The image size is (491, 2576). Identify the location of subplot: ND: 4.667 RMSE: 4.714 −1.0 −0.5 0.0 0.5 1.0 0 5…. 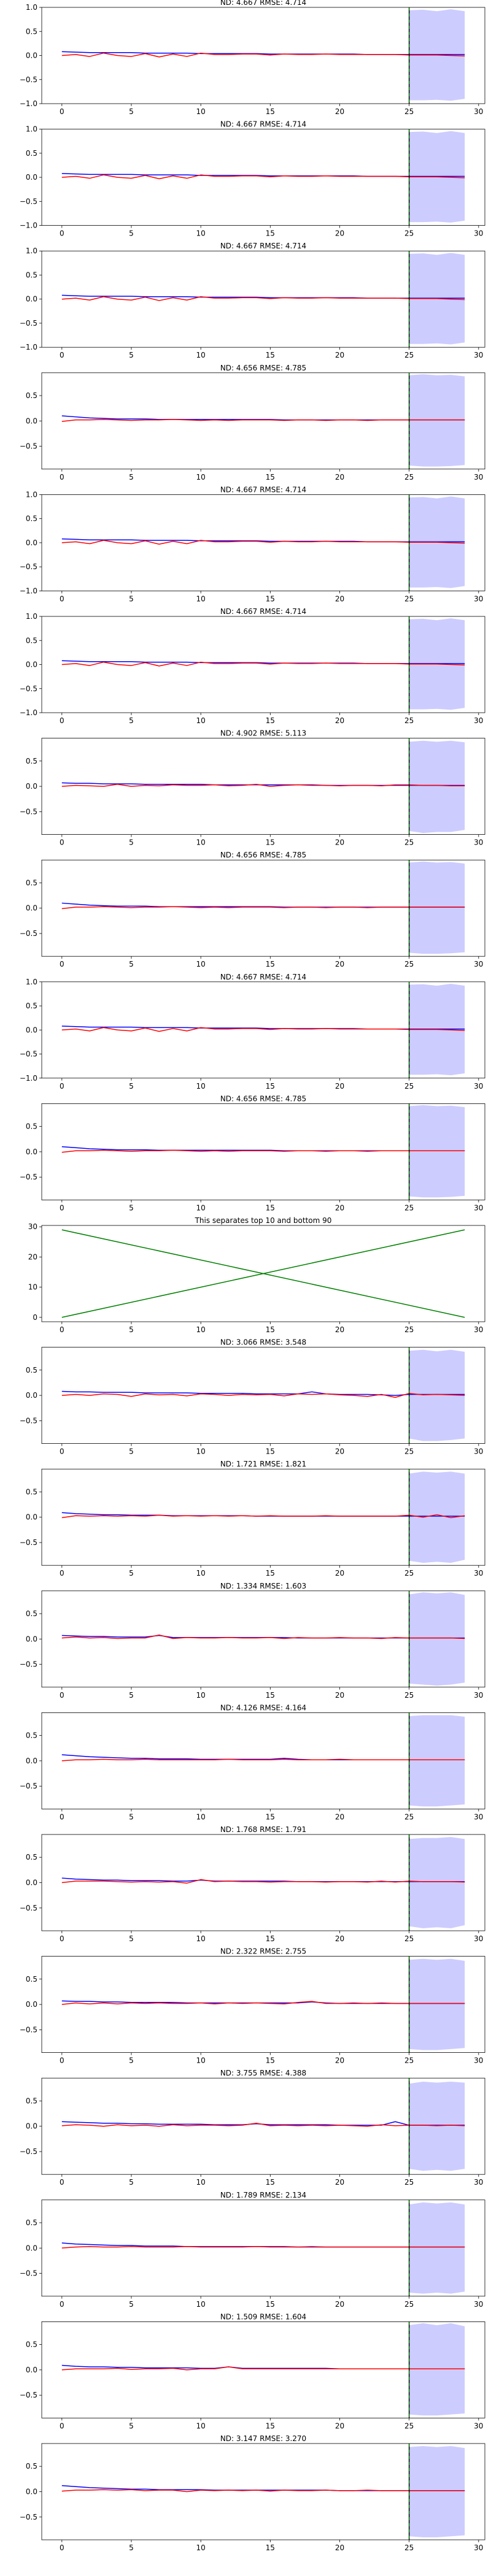
(252, 666).